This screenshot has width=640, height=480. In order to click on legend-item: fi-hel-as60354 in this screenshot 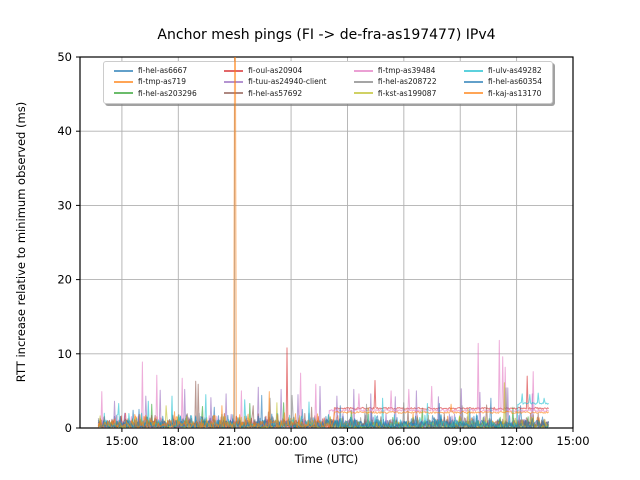, I will do `click(503, 82)`.